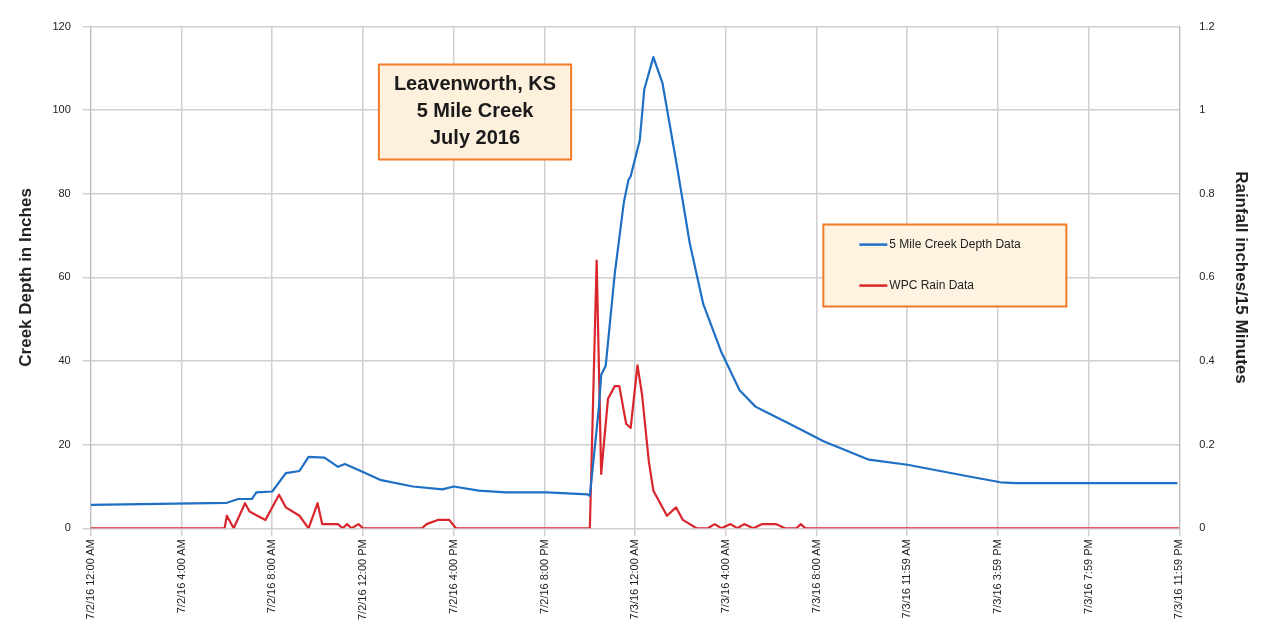  I want to click on y-tick-label: 40, so click(64, 360).